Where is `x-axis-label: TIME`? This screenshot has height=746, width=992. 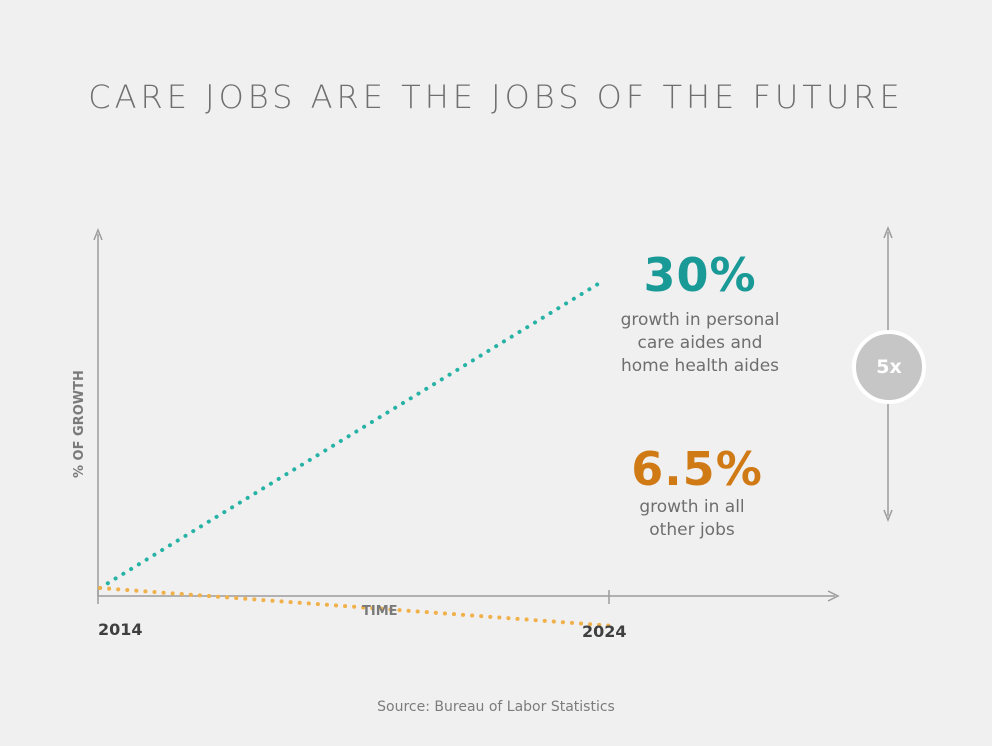 x-axis-label: TIME is located at coordinates (380, 611).